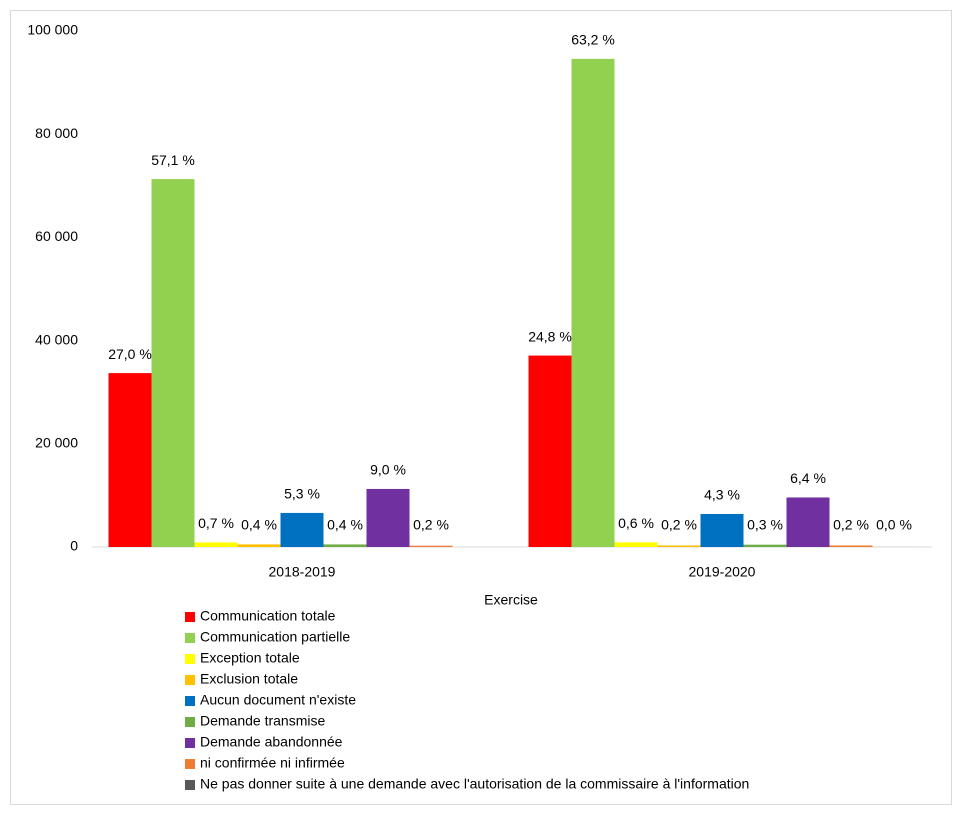 This screenshot has width=965, height=821. Describe the element at coordinates (250, 658) in the screenshot. I see `legend-label: Exception totale` at that location.